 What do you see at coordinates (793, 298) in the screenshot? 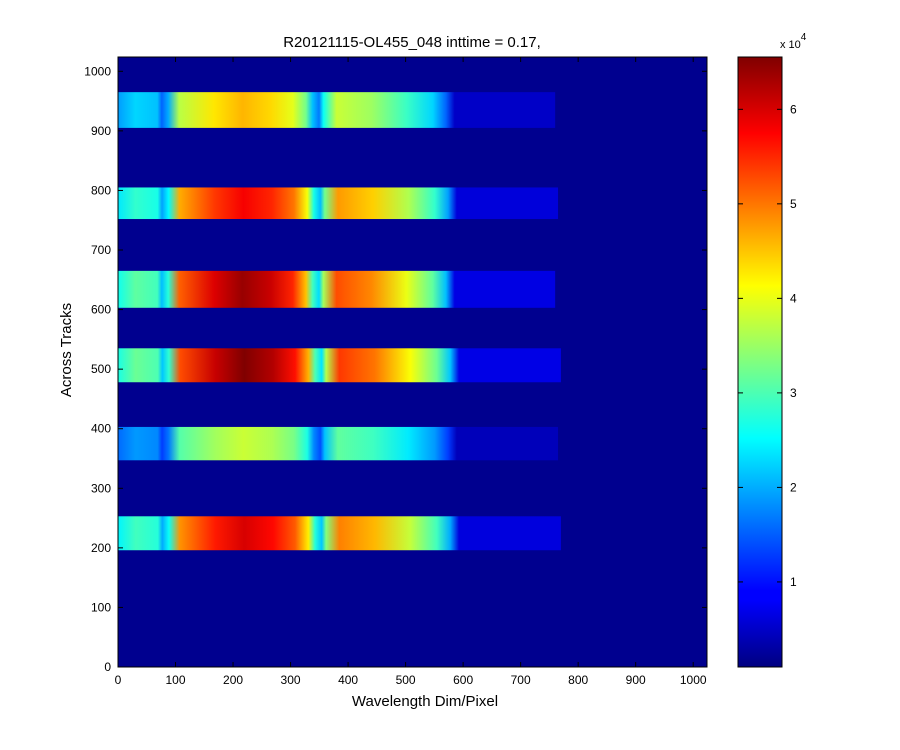
I see `colorbar-tick-label: 4` at bounding box center [793, 298].